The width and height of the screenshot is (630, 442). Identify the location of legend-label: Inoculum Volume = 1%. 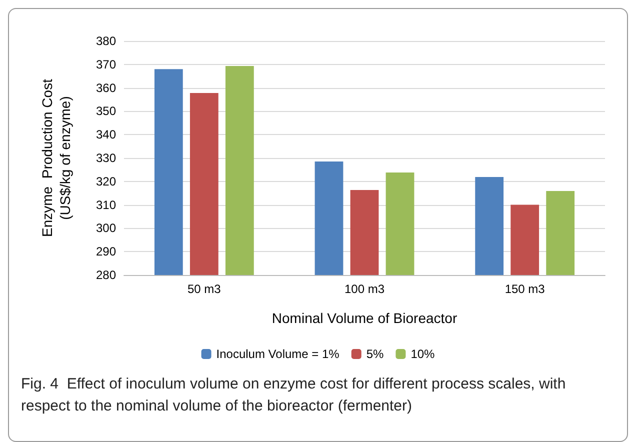
(278, 354).